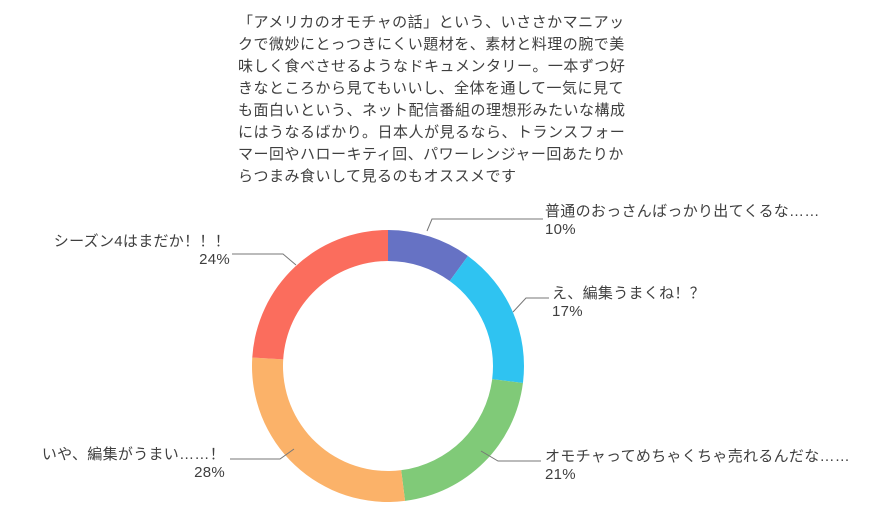 This screenshot has height=519, width=872. What do you see at coordinates (629, 293) in the screenshot?
I see `slice-label-2-text: え、編集うまくね！？` at bounding box center [629, 293].